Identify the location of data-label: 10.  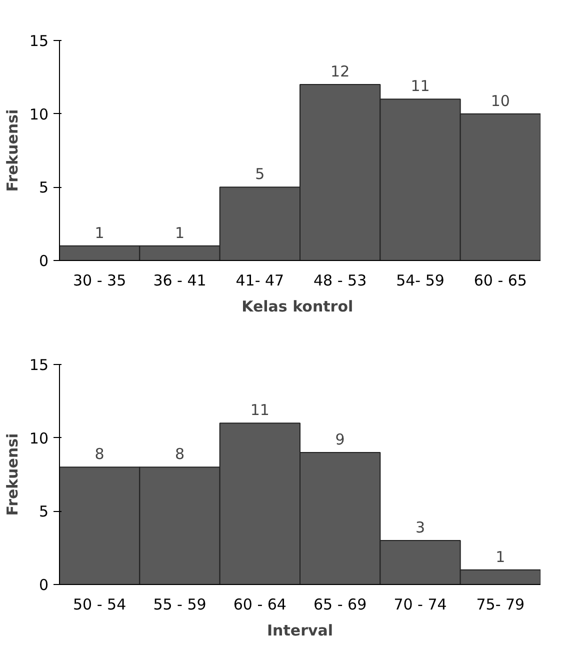
(500, 101).